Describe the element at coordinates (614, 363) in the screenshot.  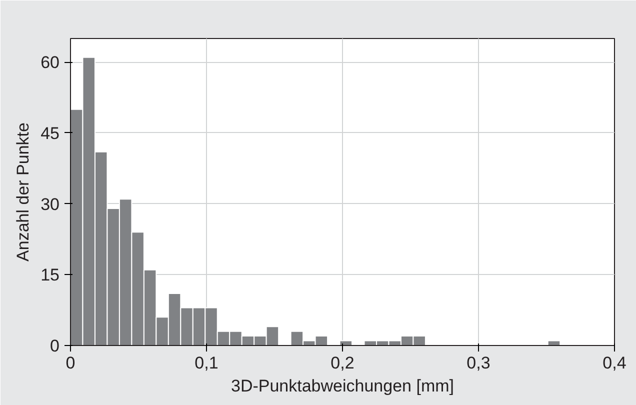
I see `x-tick-label: 0,4` at that location.